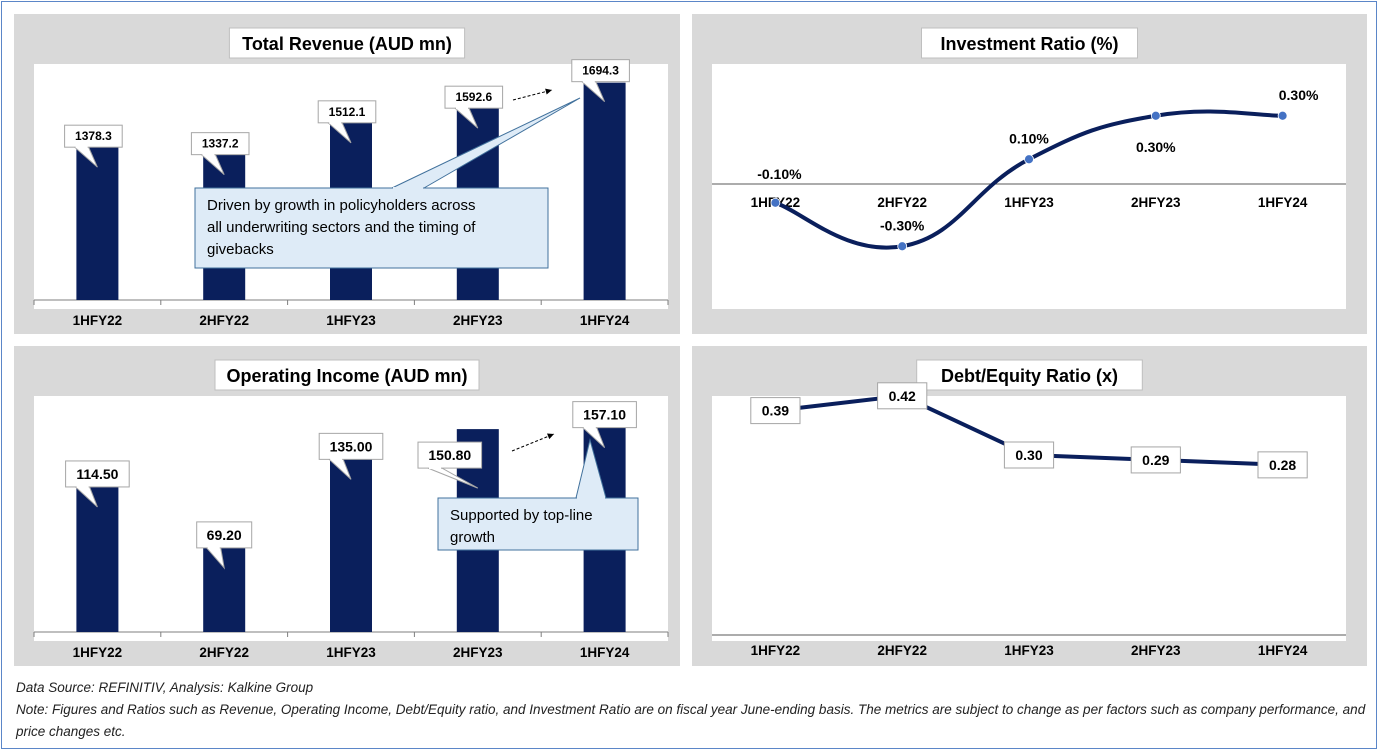  I want to click on data-label: 0.39, so click(775, 411).